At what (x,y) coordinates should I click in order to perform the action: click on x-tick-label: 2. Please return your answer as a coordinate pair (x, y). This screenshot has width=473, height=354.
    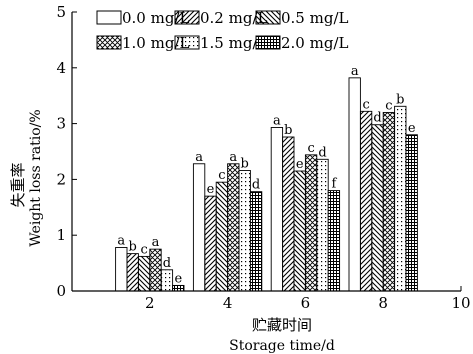
    Looking at the image, I should click on (150, 303).